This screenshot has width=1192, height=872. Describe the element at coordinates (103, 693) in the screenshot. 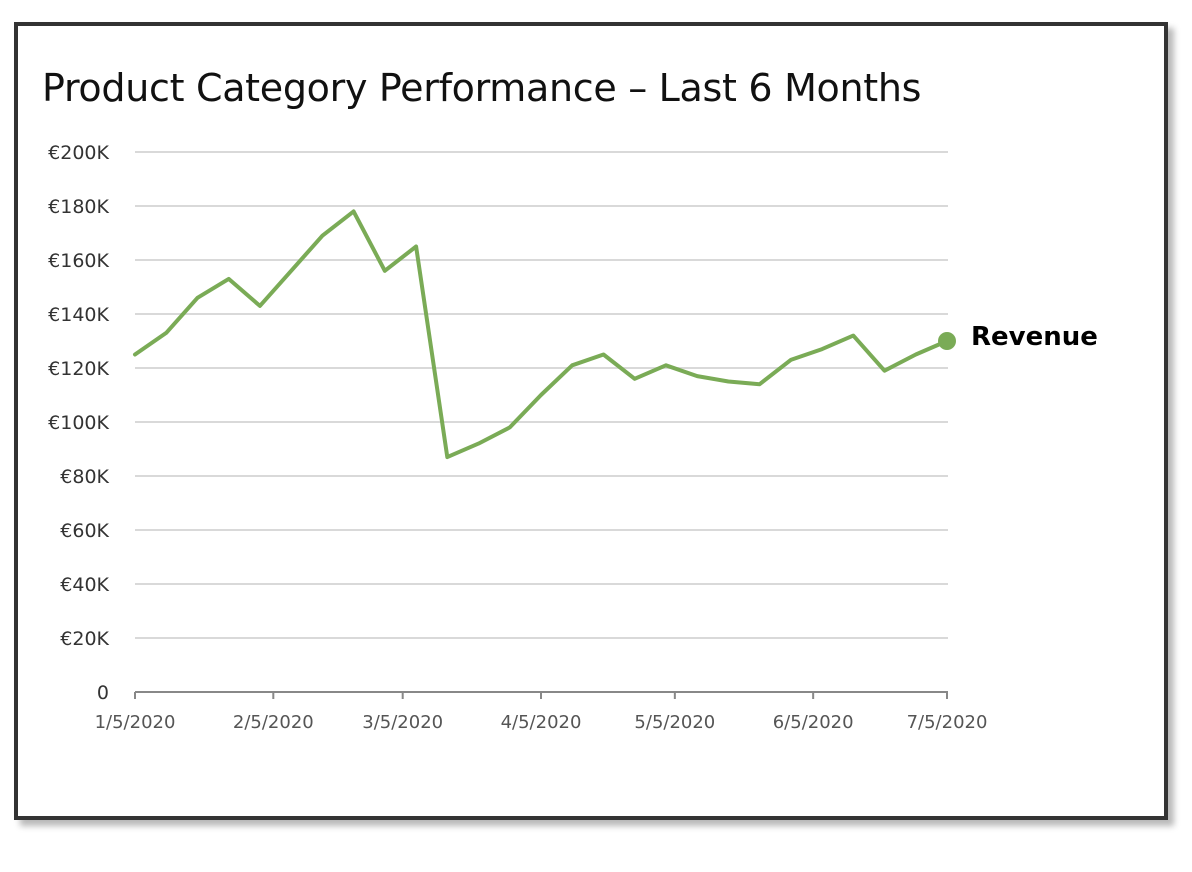

I see `y-tick-label: 0` at that location.